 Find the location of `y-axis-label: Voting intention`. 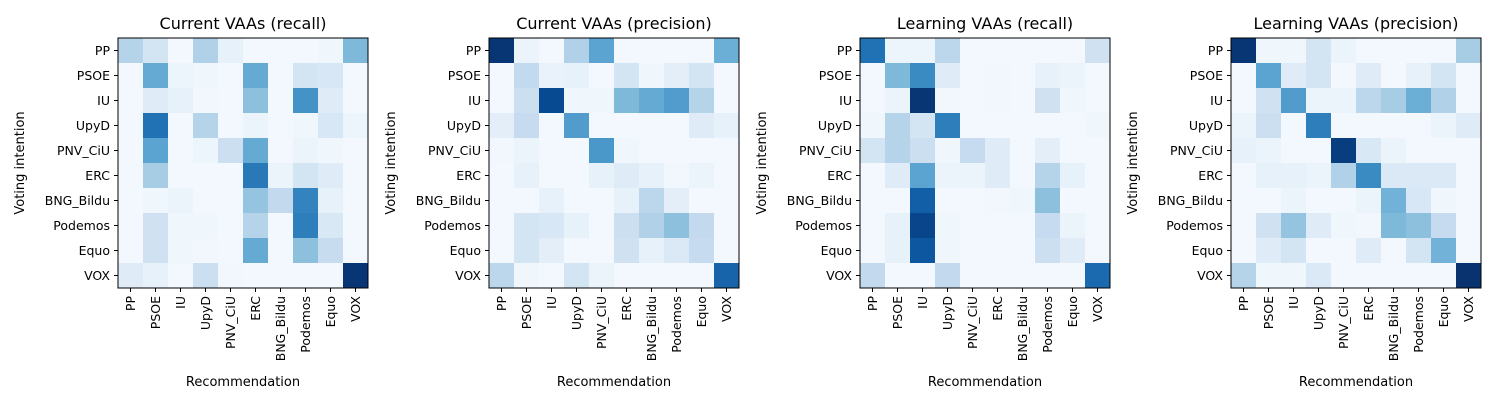

y-axis-label: Voting intention is located at coordinates (762, 162).